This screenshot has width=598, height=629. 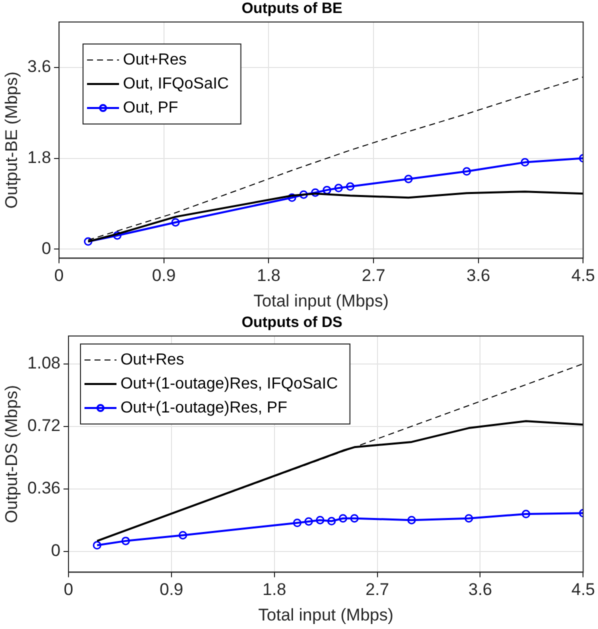 I want to click on legend-label: Out+(1-outage)Res, IFQoSaIC, so click(x=229, y=383).